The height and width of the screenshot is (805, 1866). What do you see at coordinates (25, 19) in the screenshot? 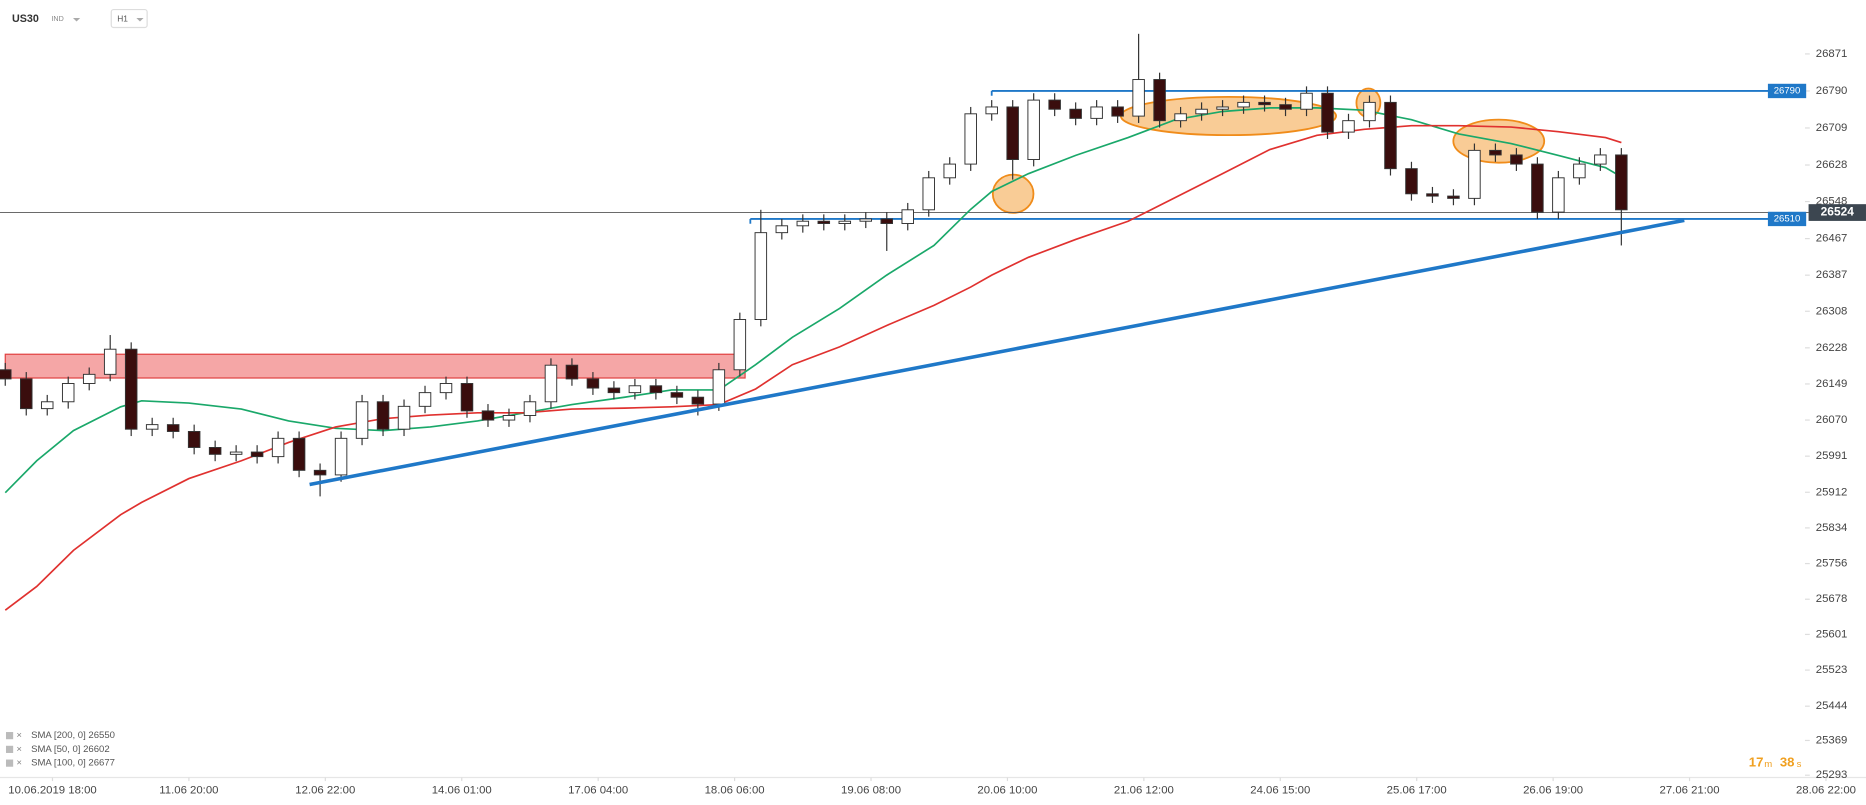
I see `symbol: US30` at bounding box center [25, 19].